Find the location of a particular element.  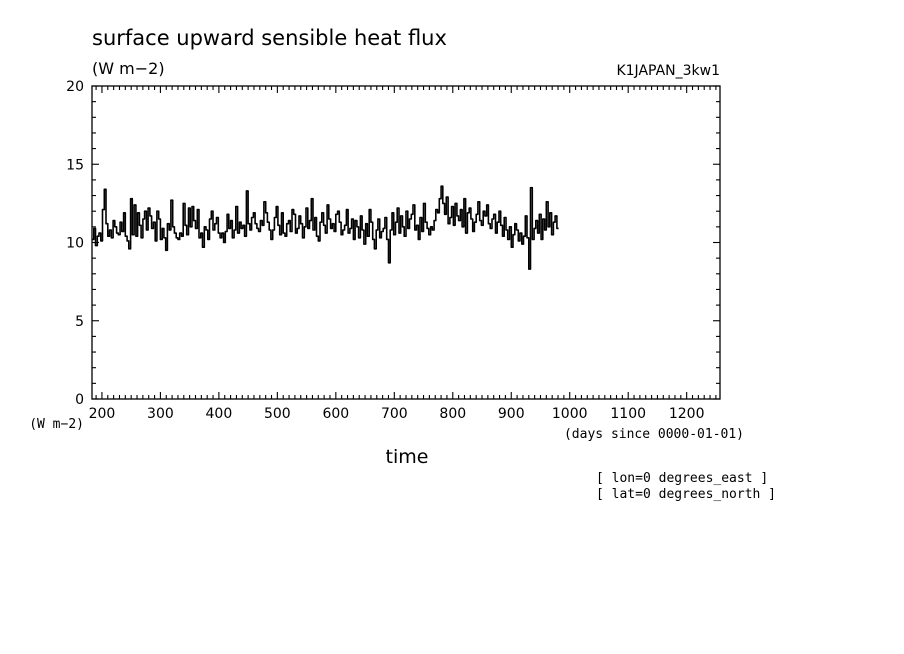

x-tick-label: 700 is located at coordinates (394, 414).